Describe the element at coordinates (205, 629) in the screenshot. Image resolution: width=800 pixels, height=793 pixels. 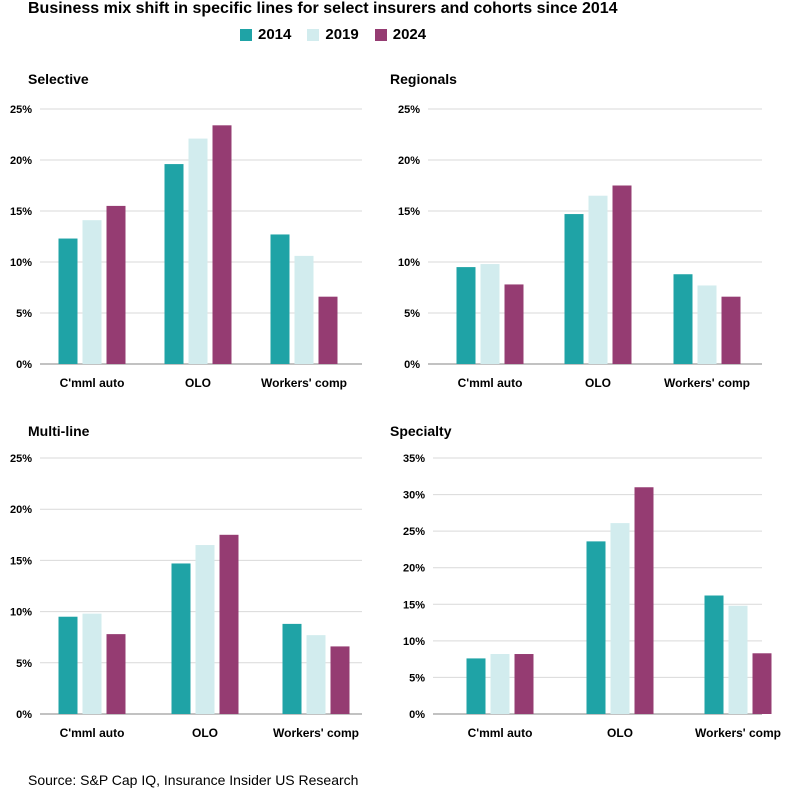
I see `bar-multi-line-olo-2019` at that location.